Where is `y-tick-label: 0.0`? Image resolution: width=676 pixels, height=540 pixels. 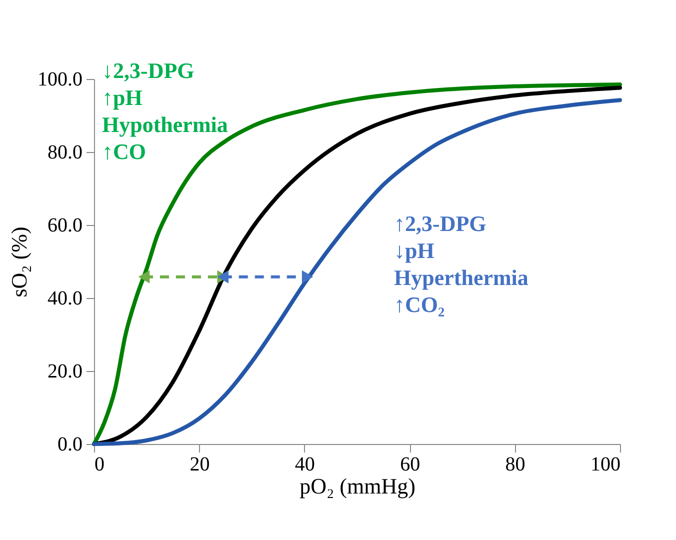 y-tick-label: 0.0 is located at coordinates (70, 445).